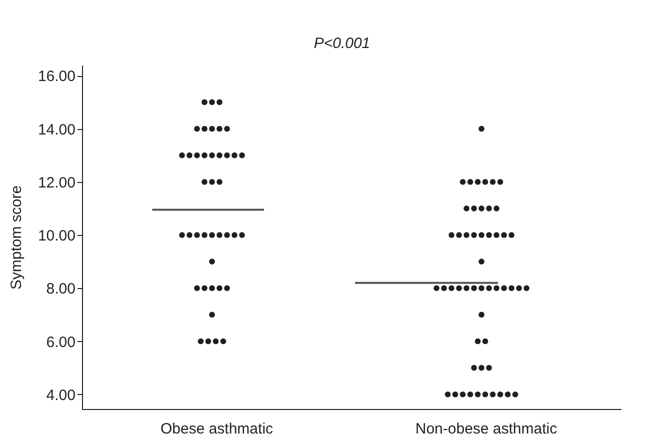  I want to click on text: P<0.001, so click(342, 43).